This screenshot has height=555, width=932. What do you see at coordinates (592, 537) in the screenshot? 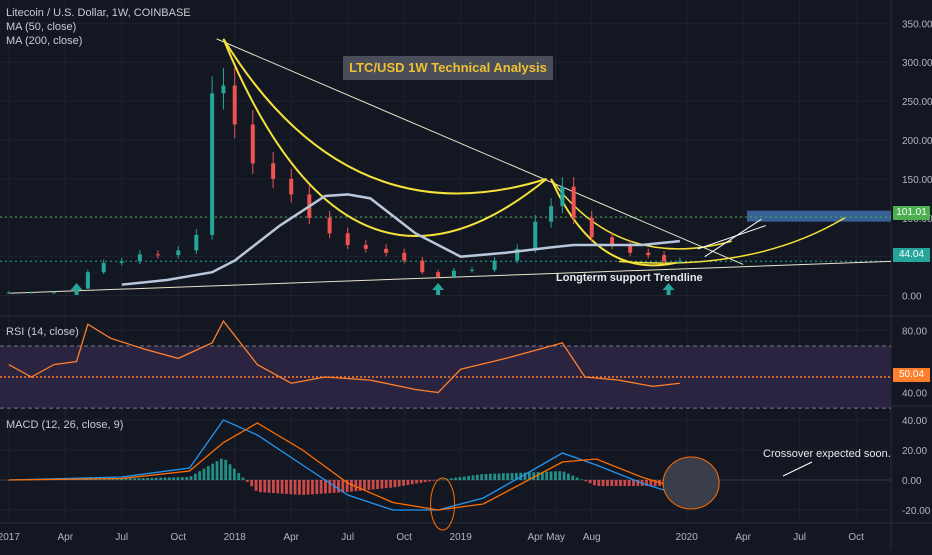
I see `x-tick-label: Aug` at bounding box center [592, 537].